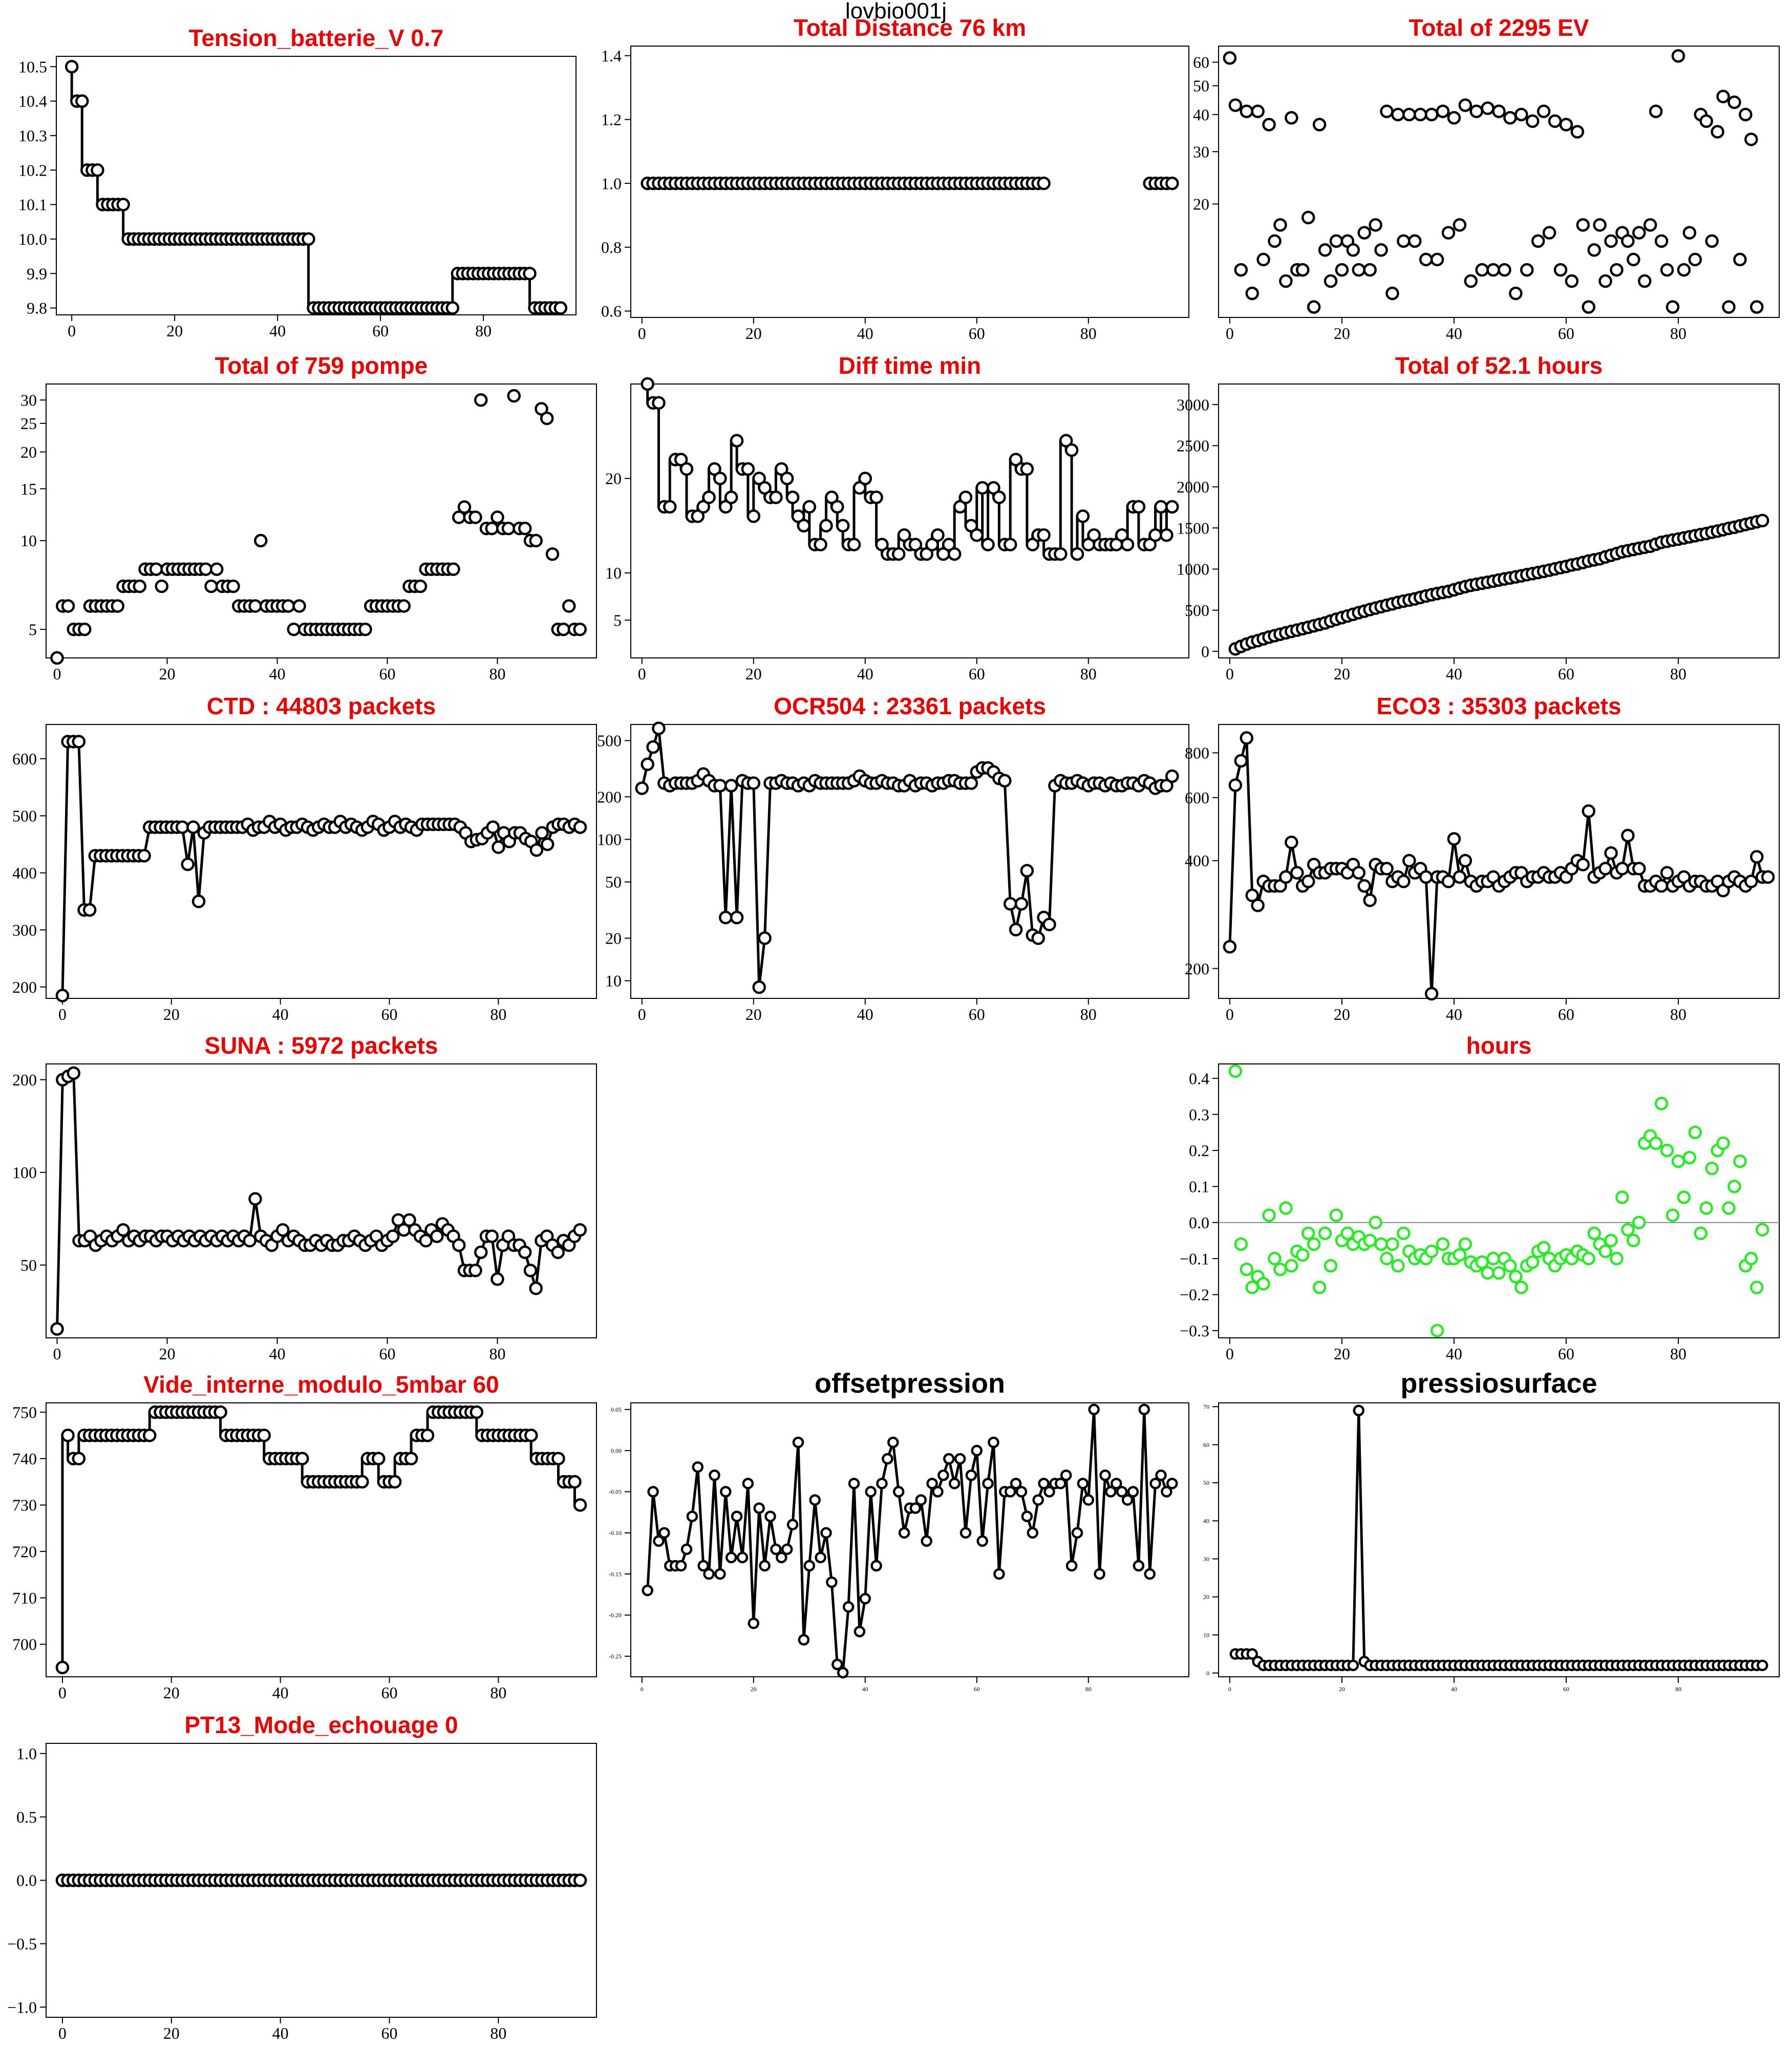  What do you see at coordinates (321, 1539) in the screenshot?
I see `series-line` at bounding box center [321, 1539].